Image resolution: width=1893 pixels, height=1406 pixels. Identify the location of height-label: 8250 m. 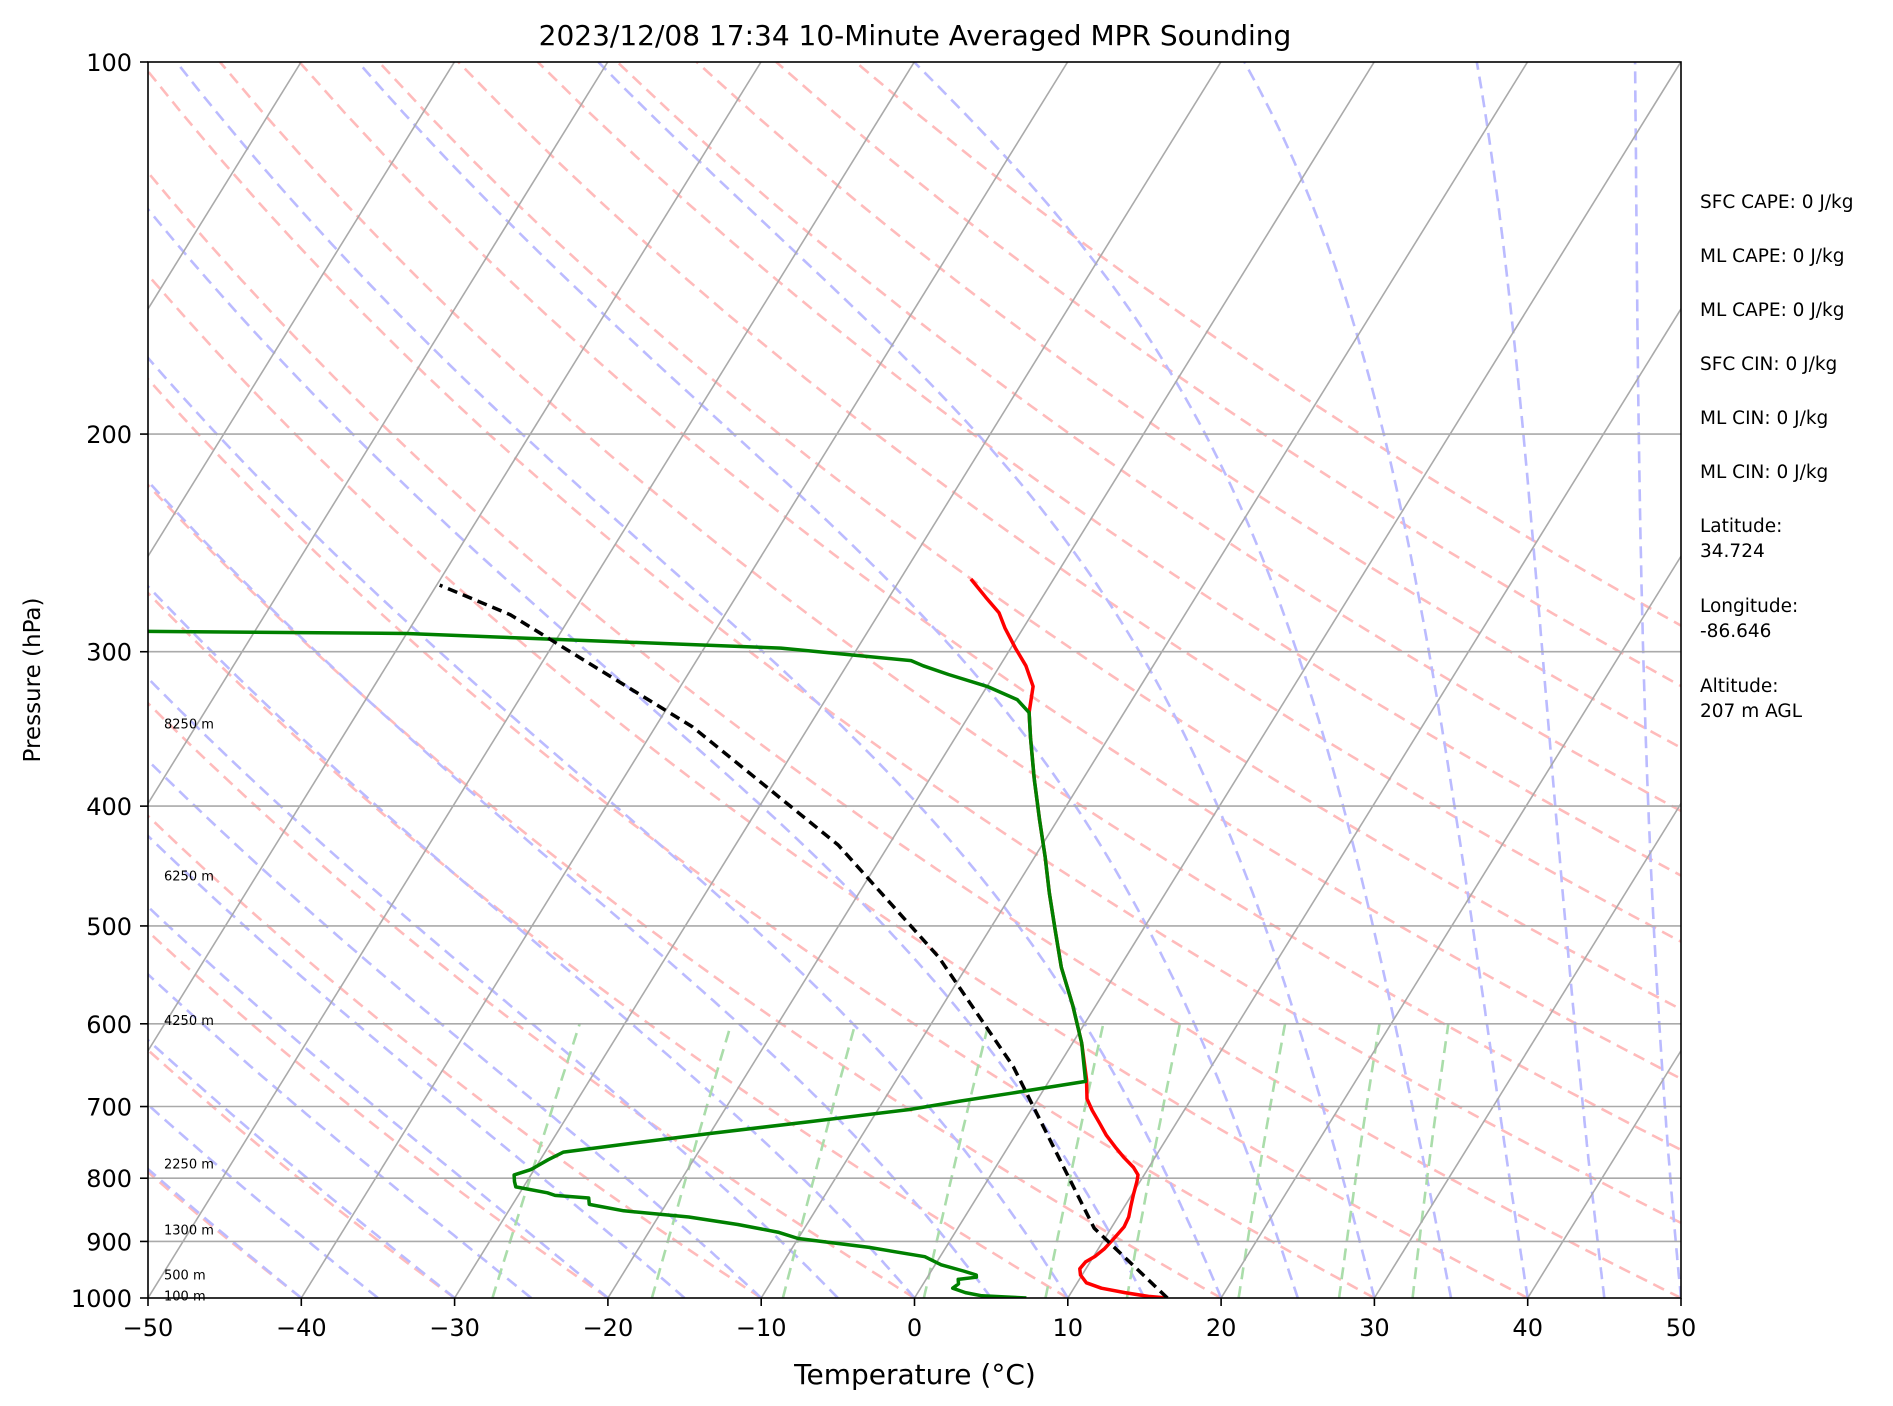
(189, 725).